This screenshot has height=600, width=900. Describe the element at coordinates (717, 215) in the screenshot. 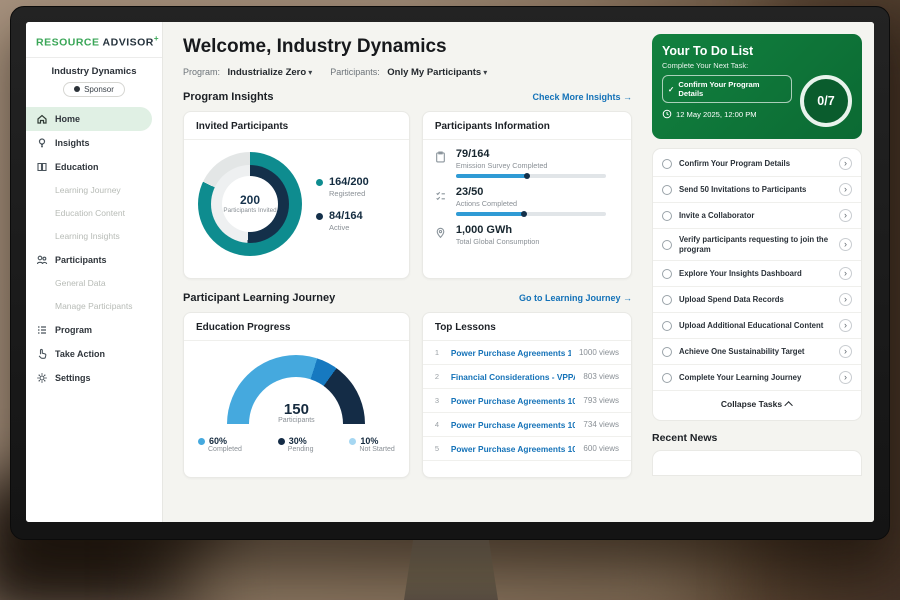

I see `task-label: Invite a Collaborator` at that location.